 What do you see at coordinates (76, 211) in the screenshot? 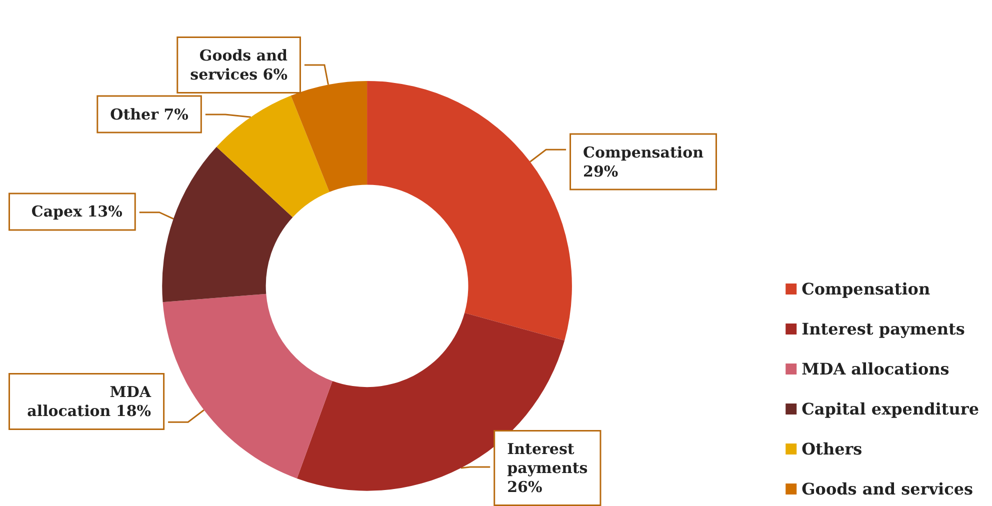
I see `data-label: Capex 13%` at bounding box center [76, 211].